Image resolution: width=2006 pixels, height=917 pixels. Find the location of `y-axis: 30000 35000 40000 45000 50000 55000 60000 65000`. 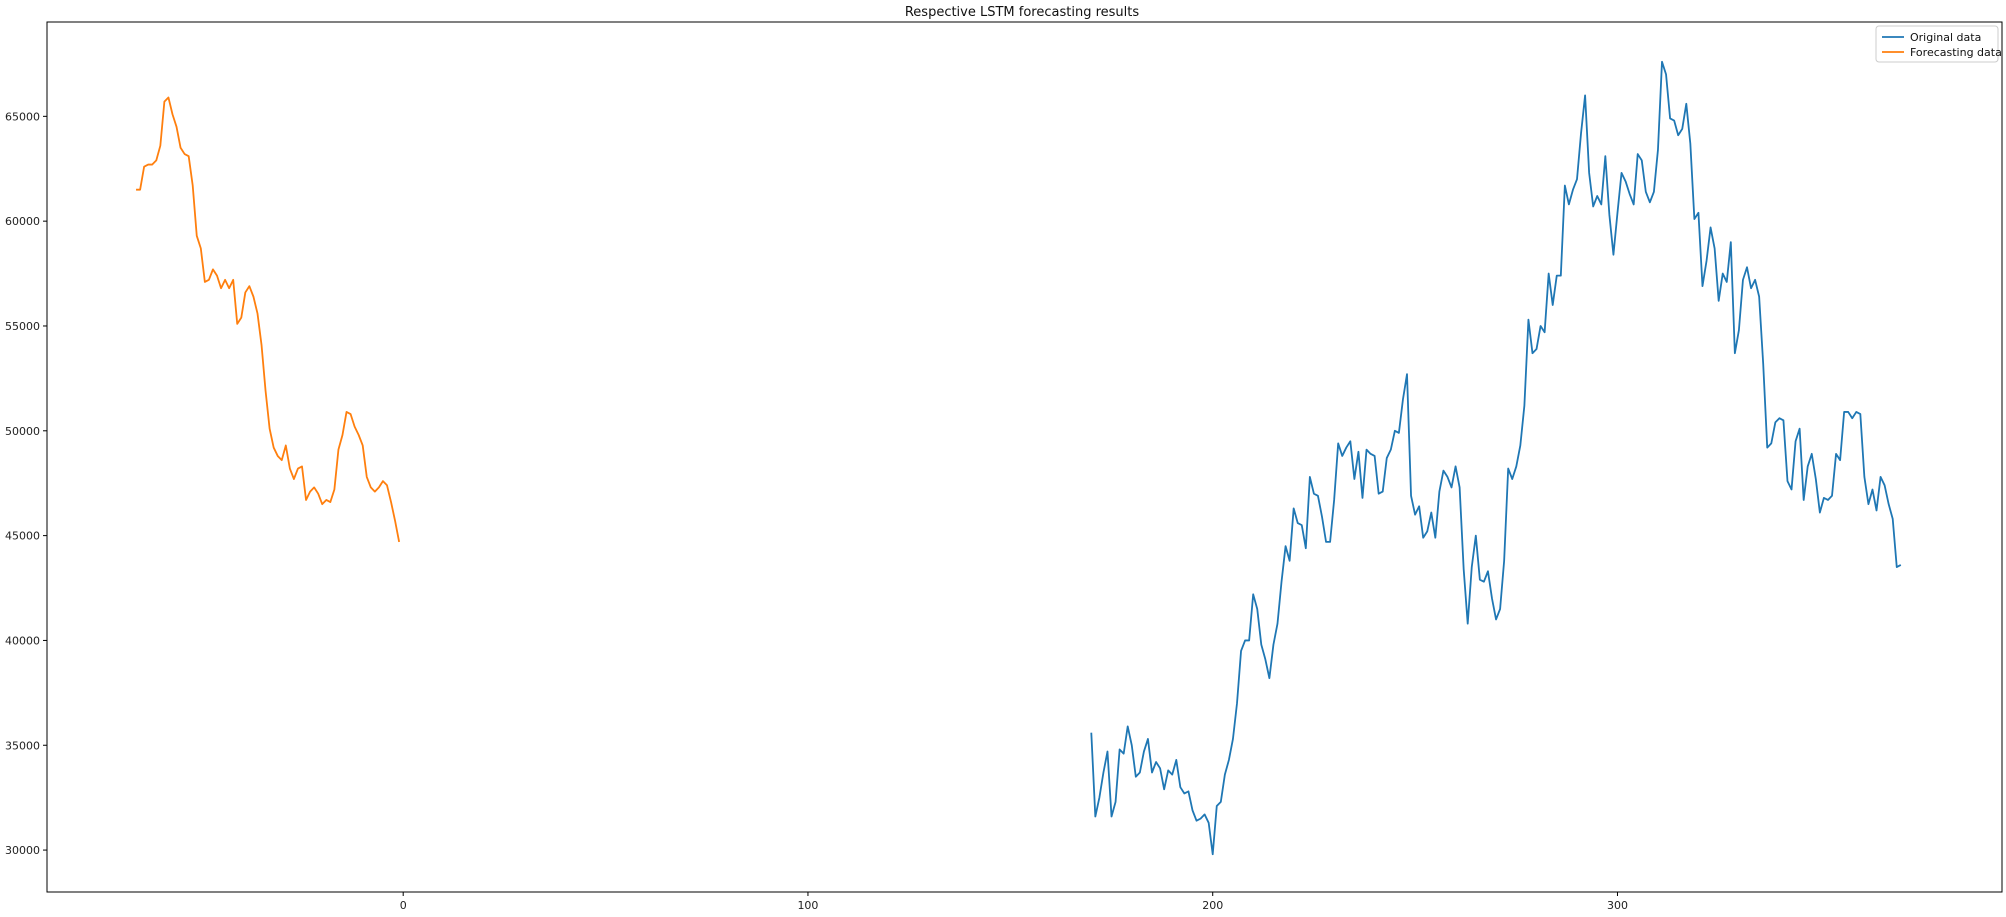

y-axis: 30000 35000 40000 45000 50000 55000 60000 65000 is located at coordinates (26, 483).